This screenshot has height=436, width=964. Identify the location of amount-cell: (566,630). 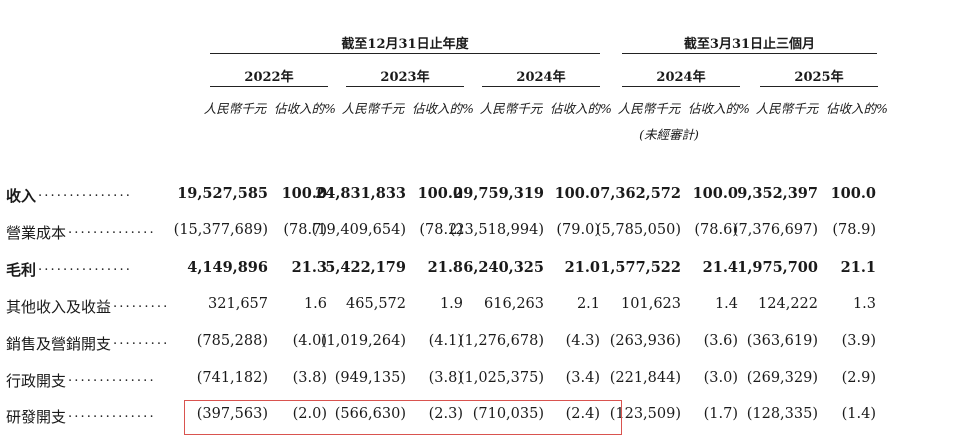
(370, 414).